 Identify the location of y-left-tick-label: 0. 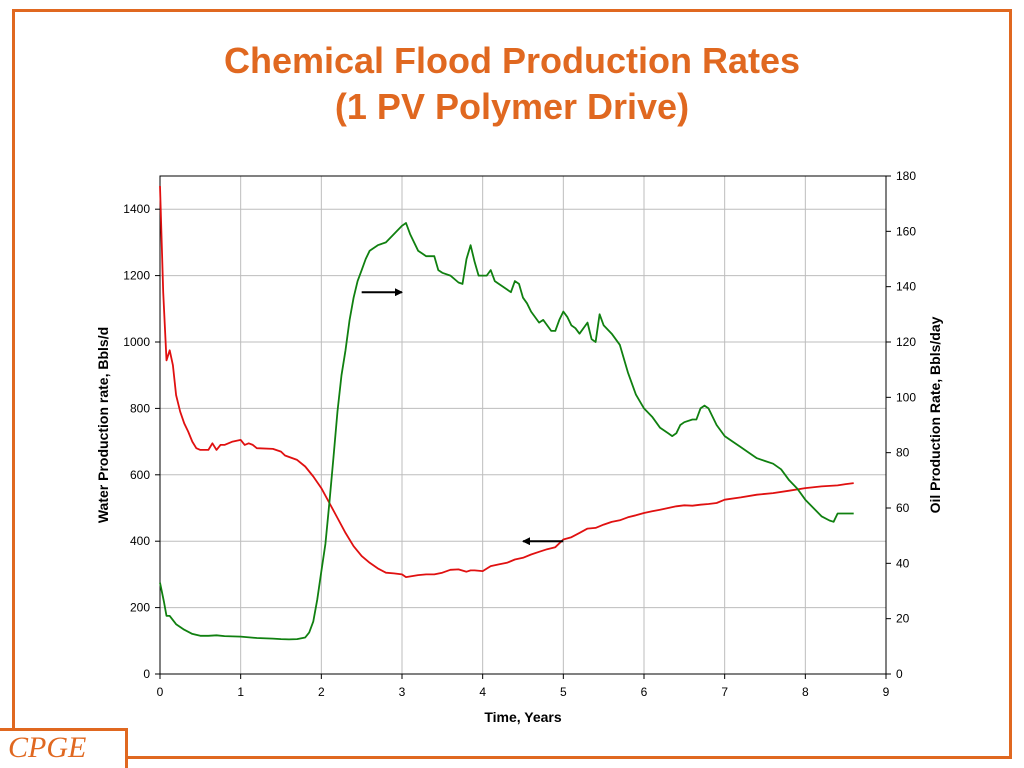
(146, 674).